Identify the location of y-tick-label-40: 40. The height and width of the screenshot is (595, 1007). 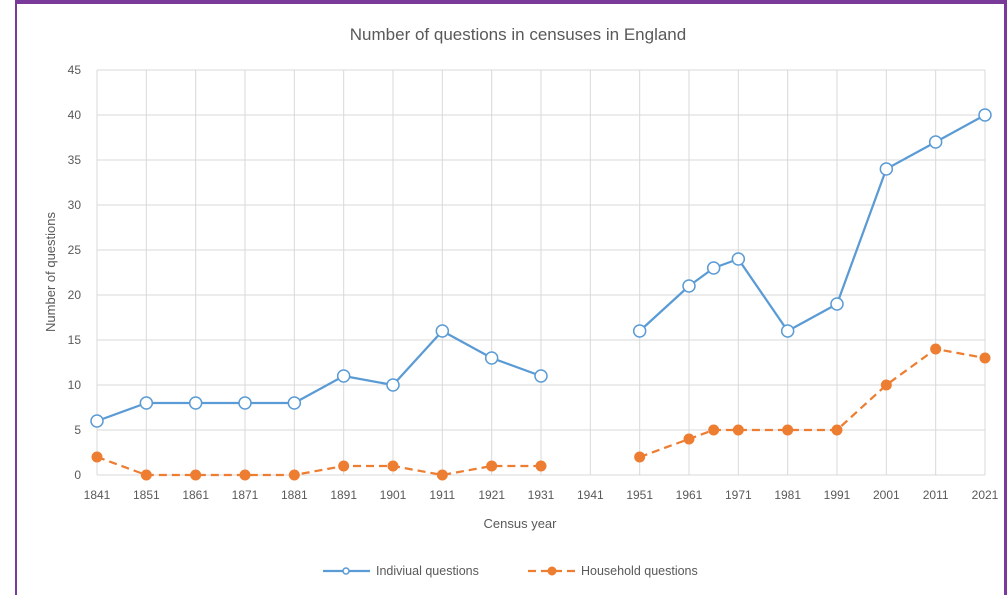
(75, 115).